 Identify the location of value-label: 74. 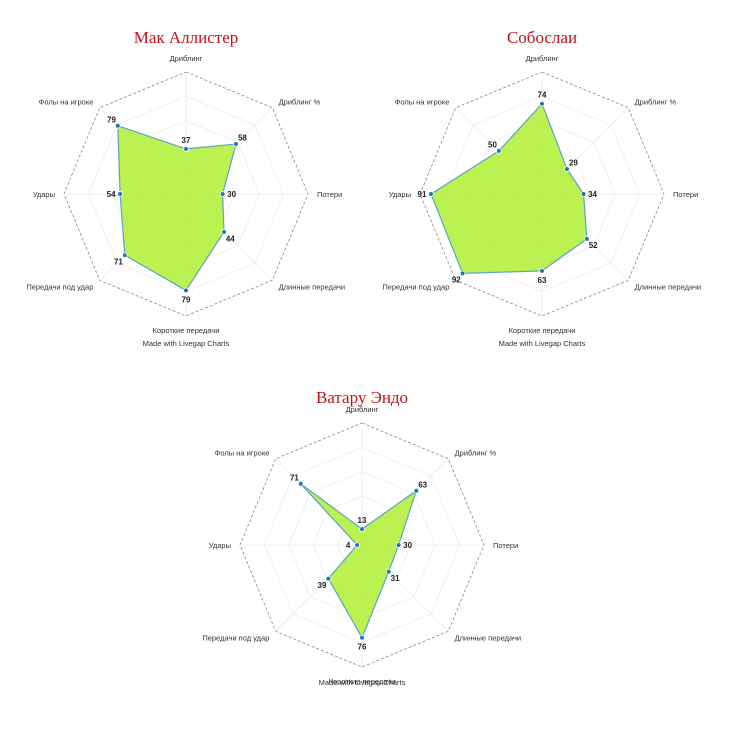
(542, 95).